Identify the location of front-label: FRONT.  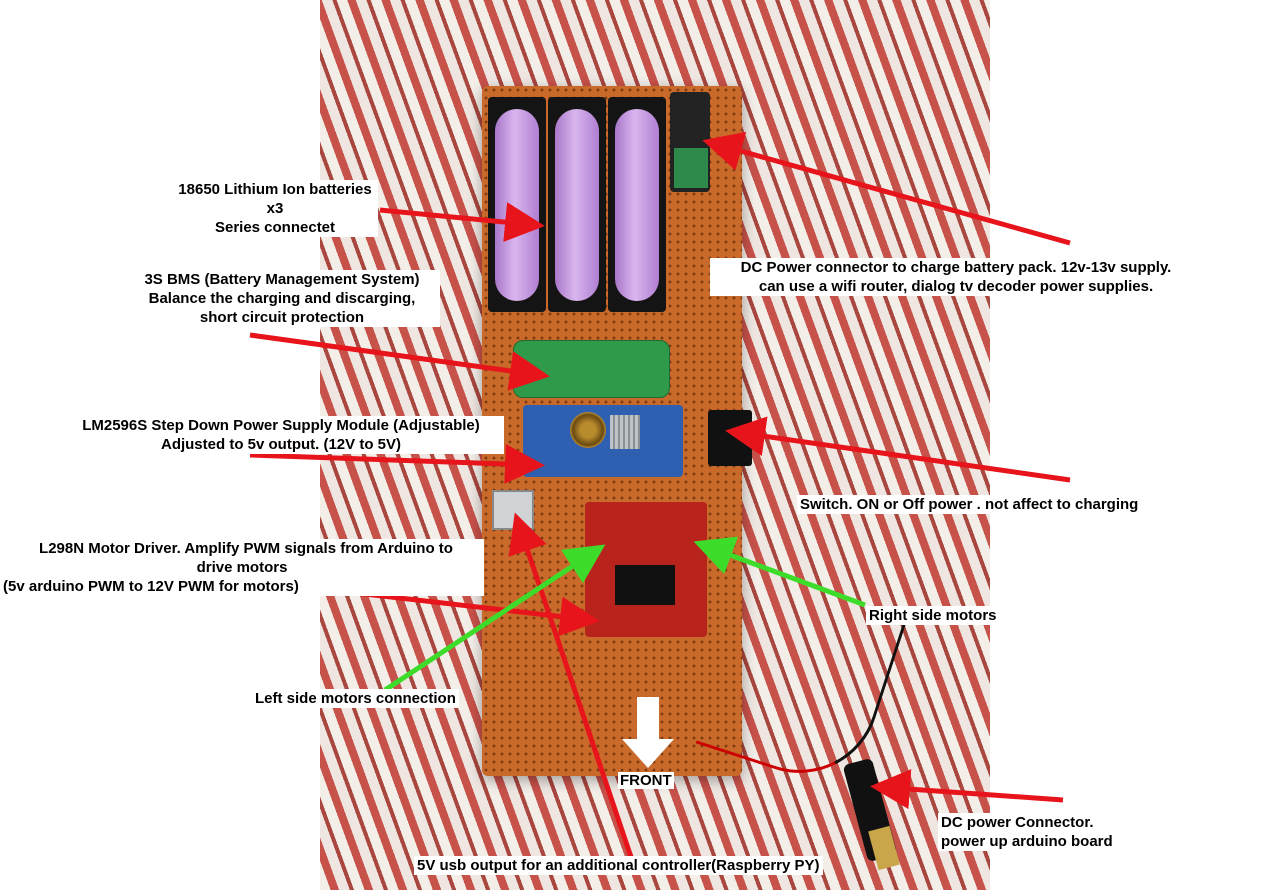
(646, 780).